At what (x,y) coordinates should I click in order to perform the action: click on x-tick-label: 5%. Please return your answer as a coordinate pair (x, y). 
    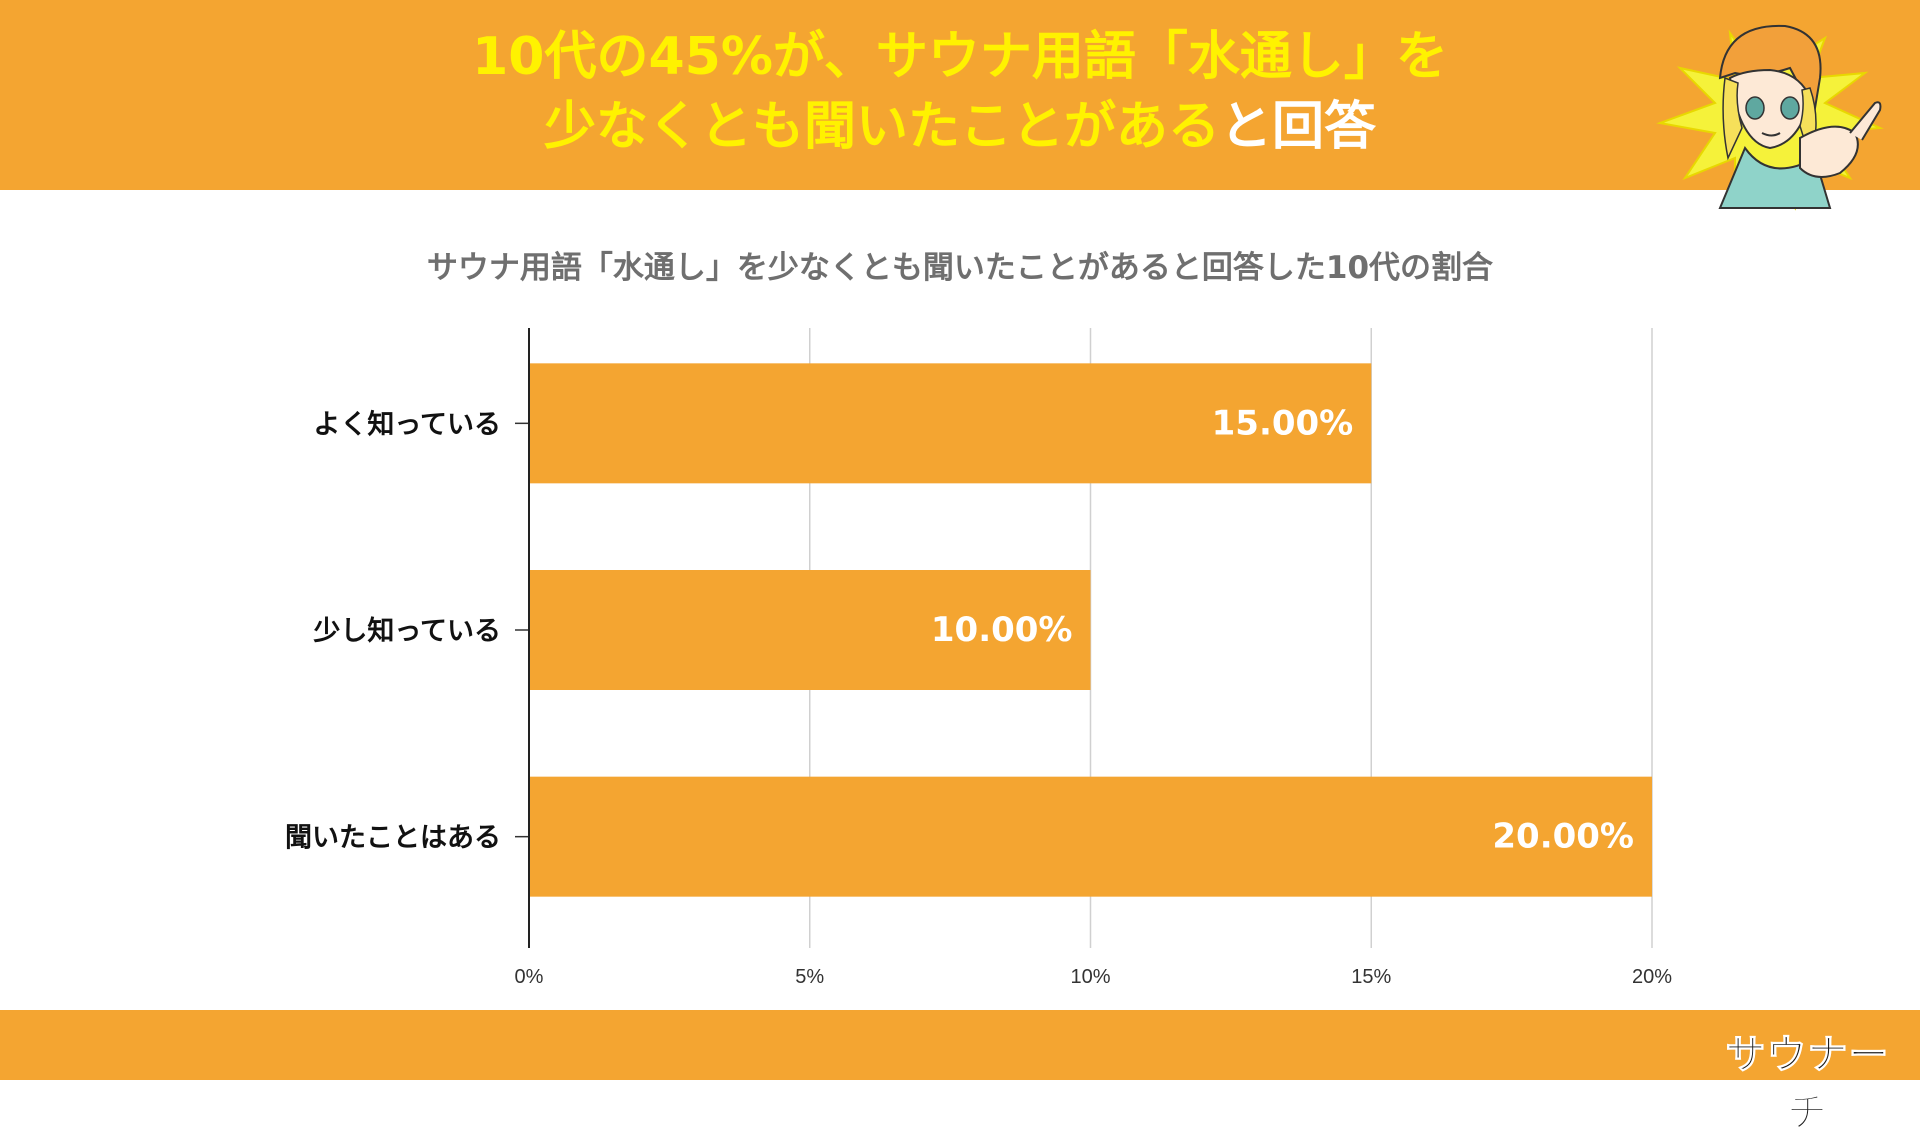
    Looking at the image, I should click on (809, 977).